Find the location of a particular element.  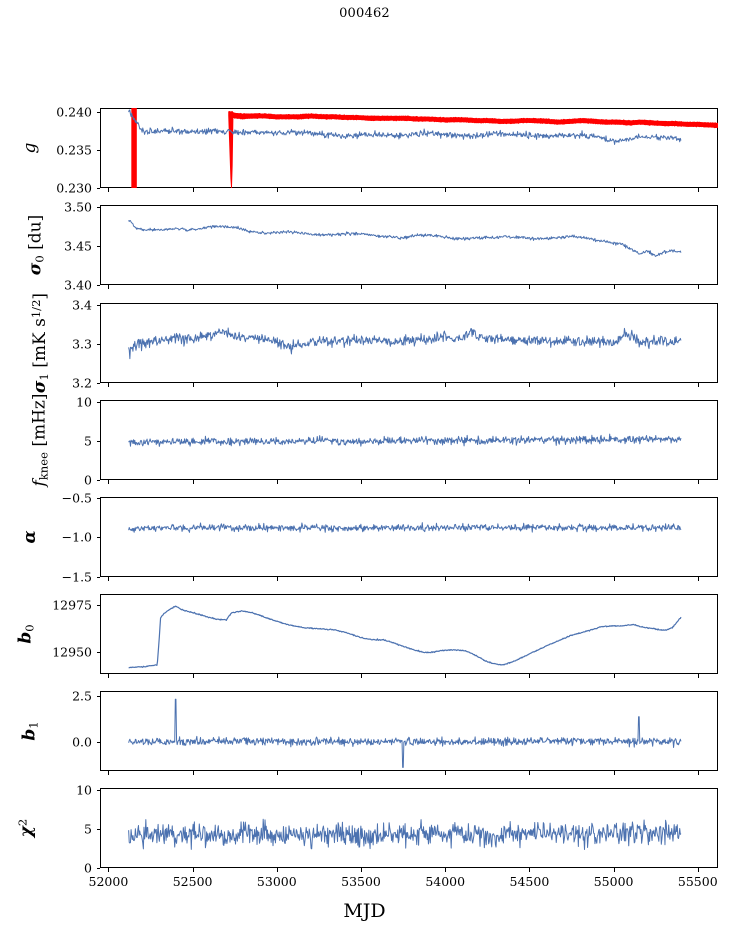

x-tick-label-6: 55000 is located at coordinates (613, 881).